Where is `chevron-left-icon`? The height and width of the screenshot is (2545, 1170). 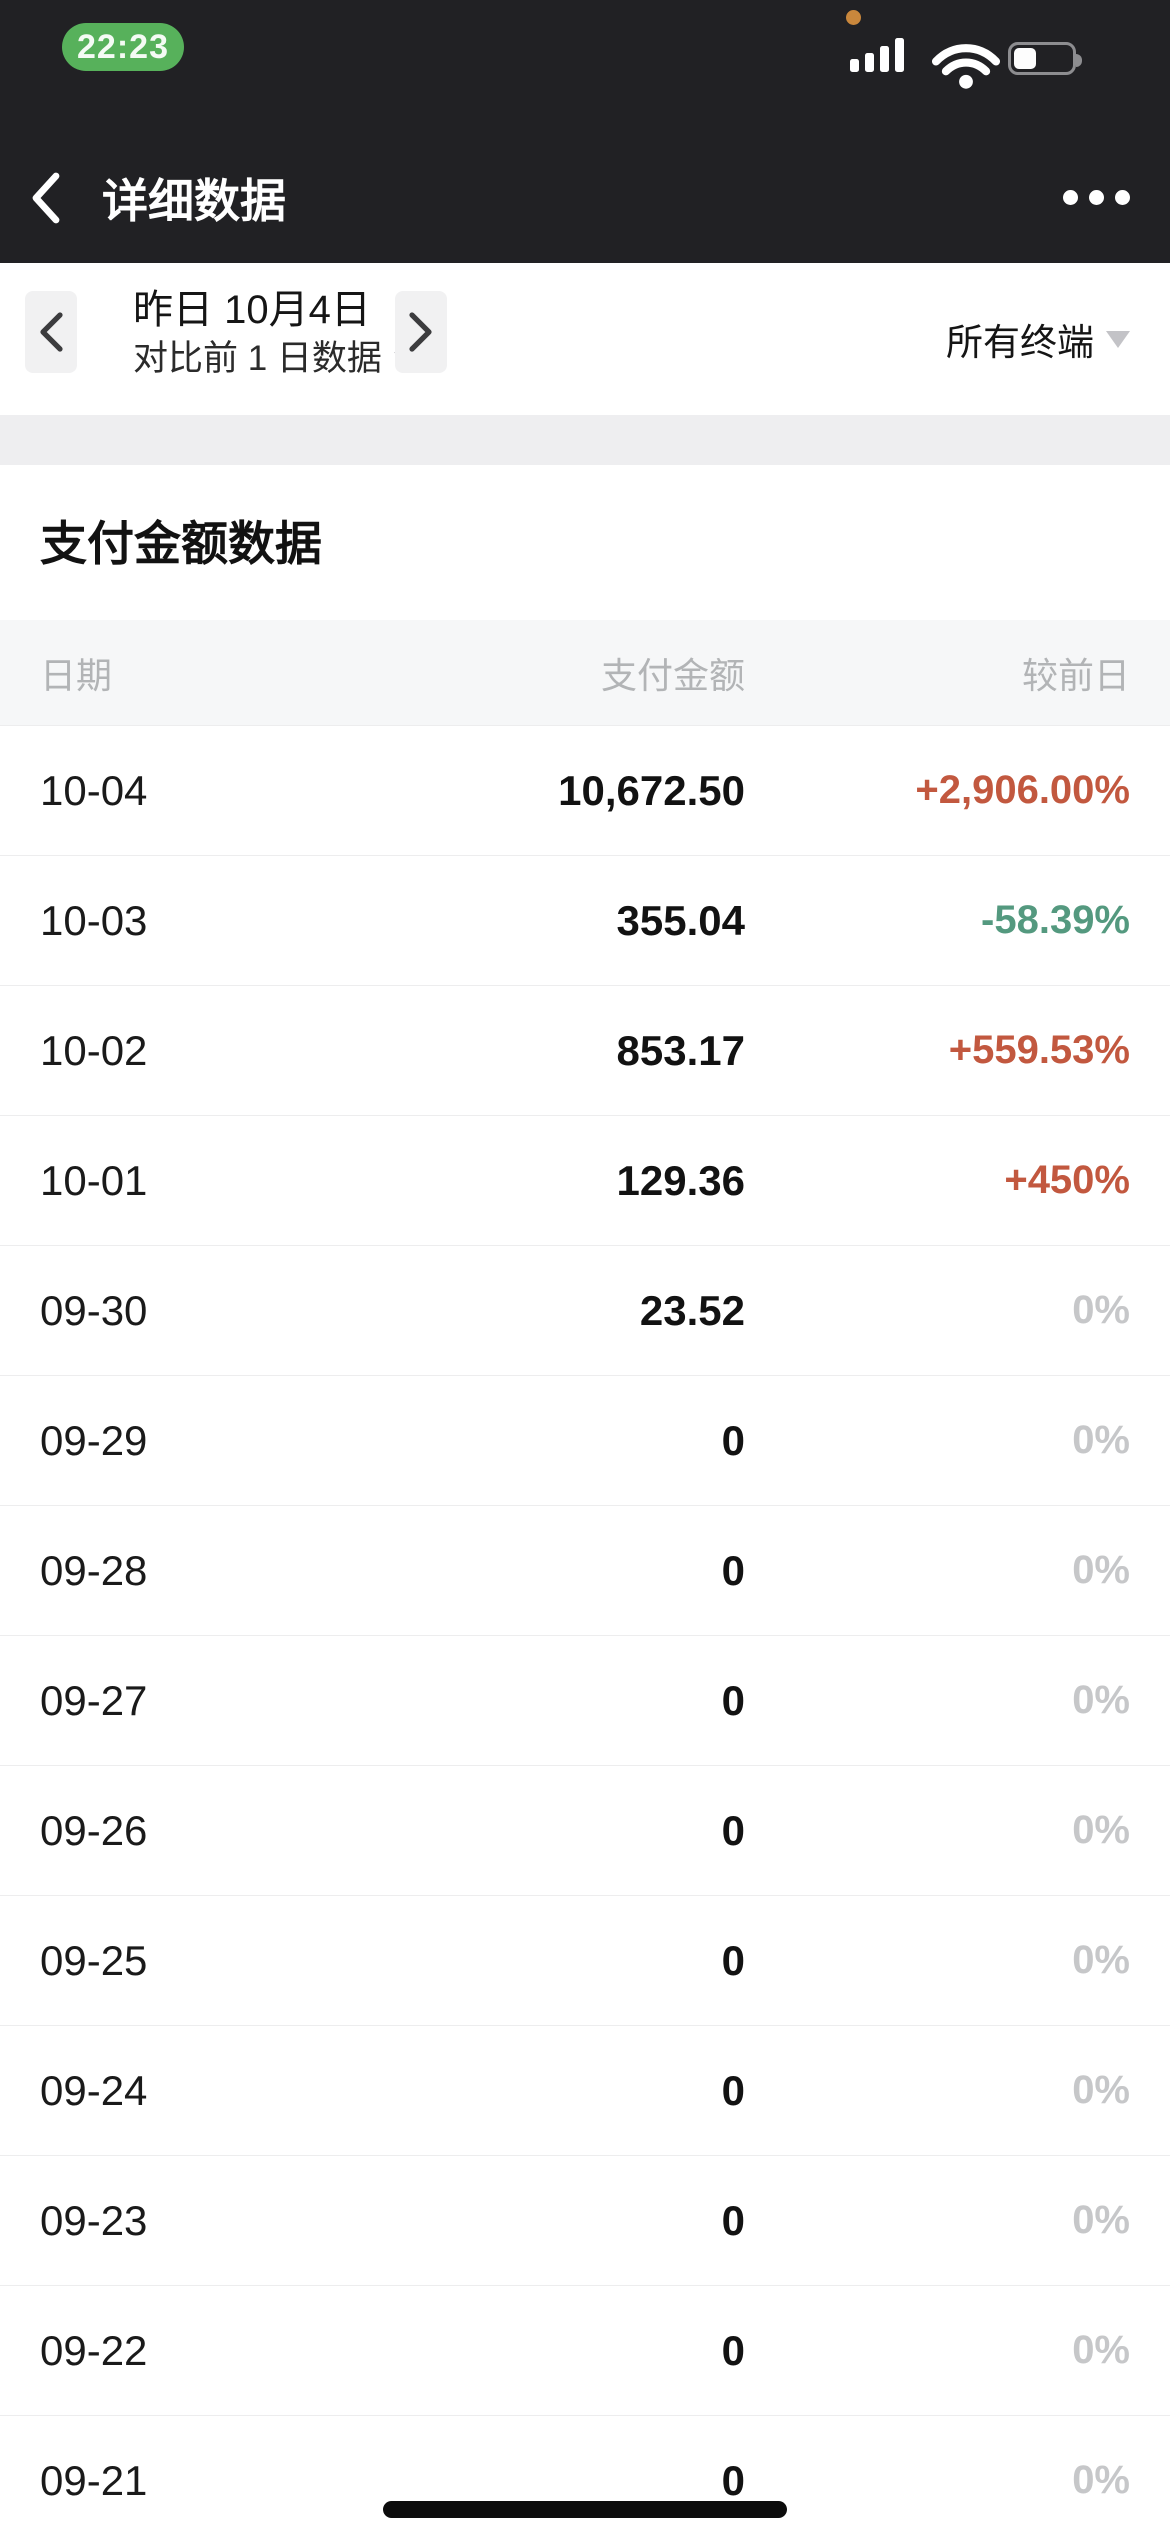
chevron-left-icon is located at coordinates (51, 332).